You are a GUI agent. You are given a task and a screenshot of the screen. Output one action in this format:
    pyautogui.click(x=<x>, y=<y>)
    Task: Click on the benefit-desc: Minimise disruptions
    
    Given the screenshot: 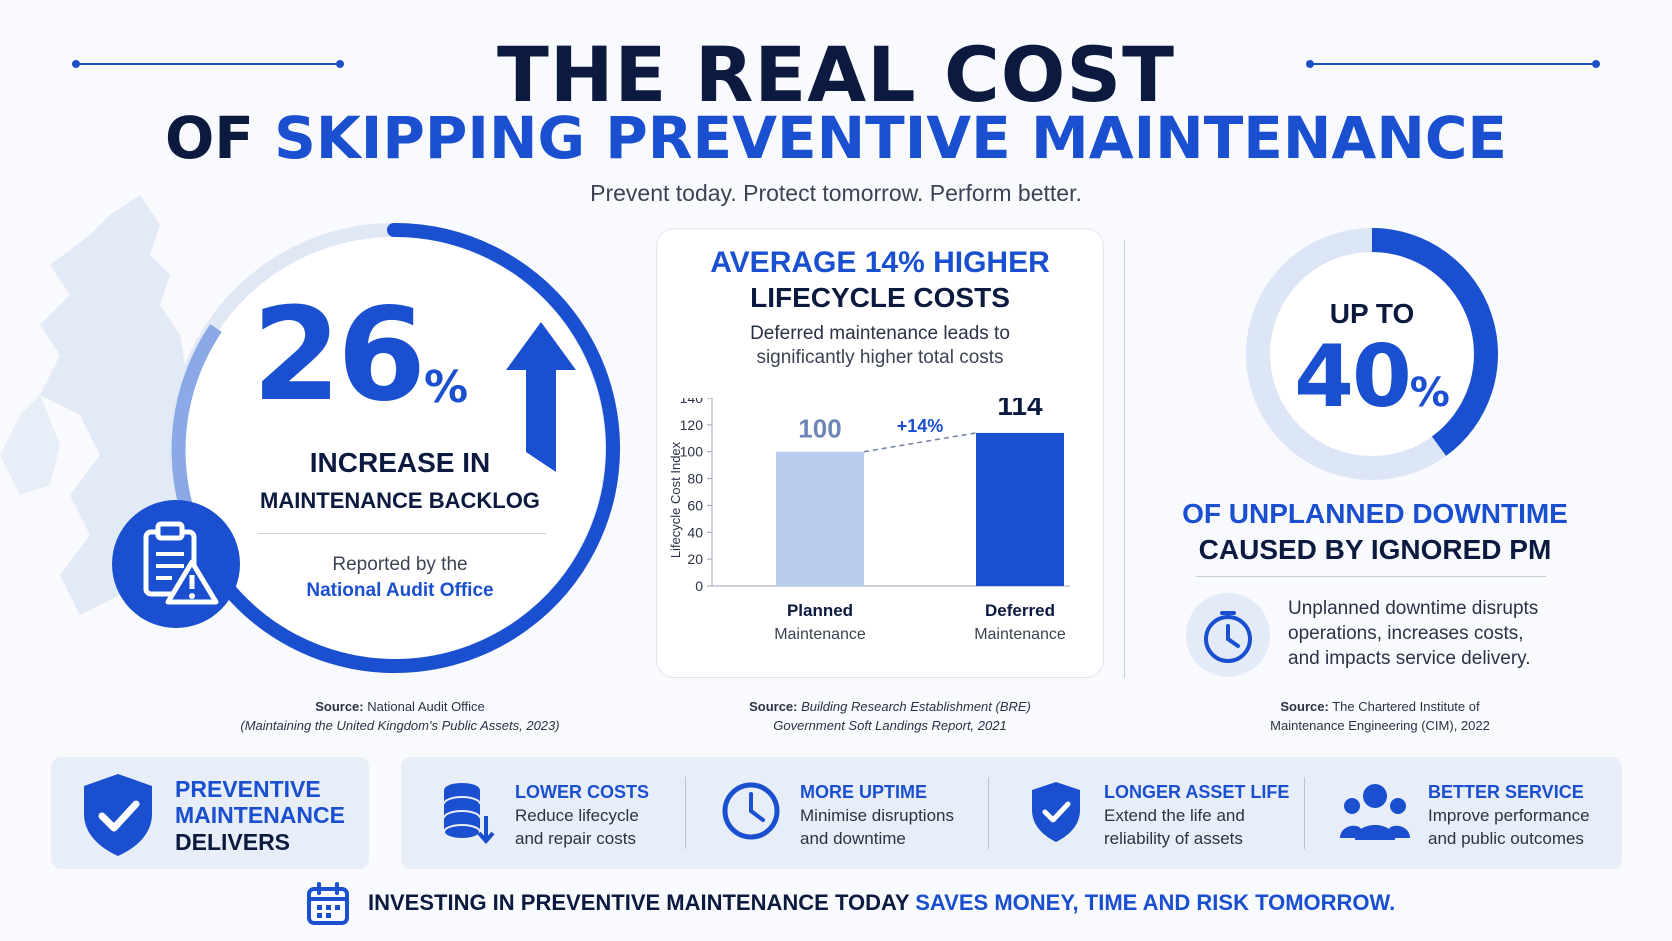 What is the action you would take?
    pyautogui.click(x=877, y=815)
    